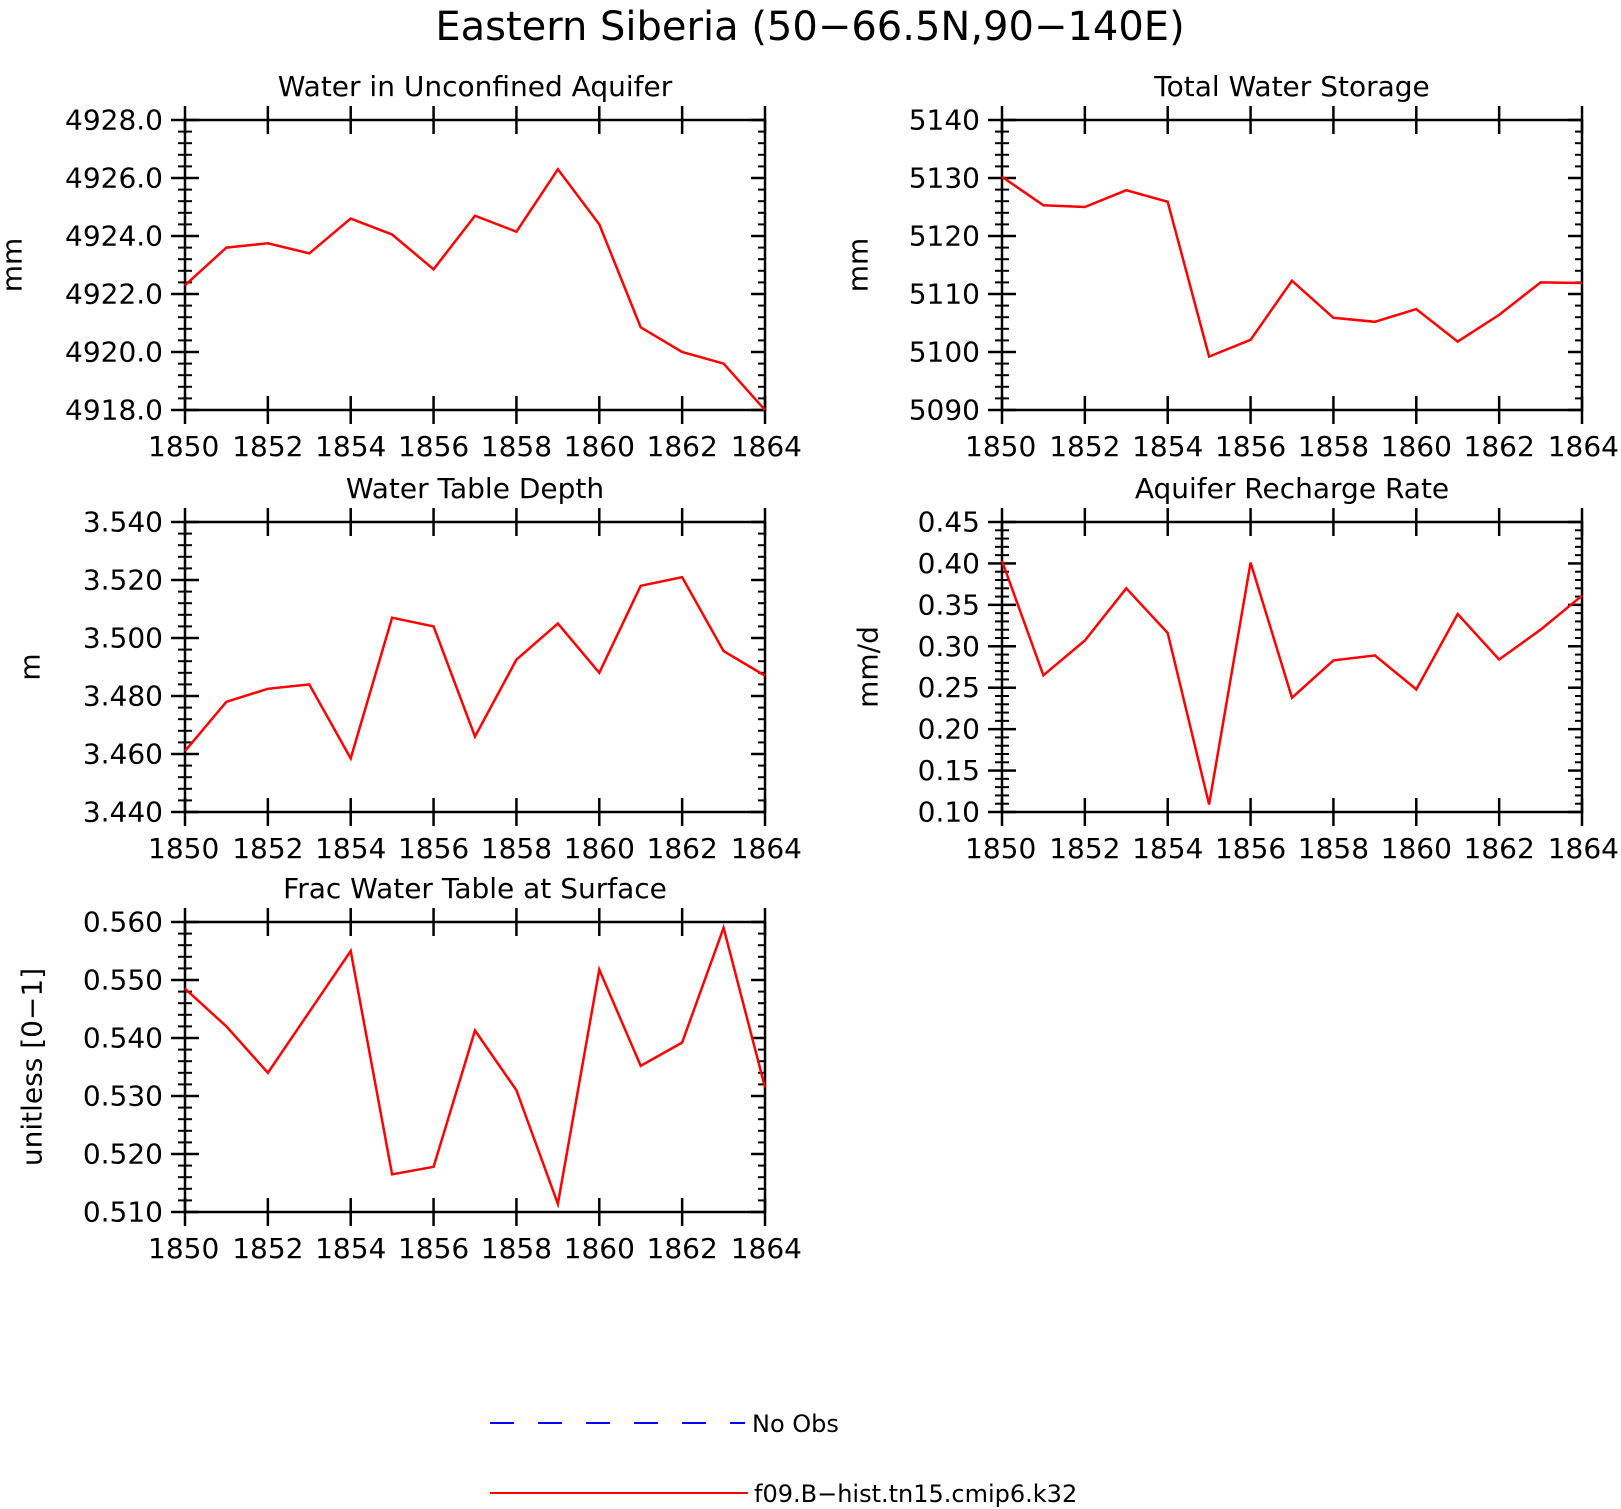  Describe the element at coordinates (949, 770) in the screenshot. I see `y-tick-label: 0.15` at that location.